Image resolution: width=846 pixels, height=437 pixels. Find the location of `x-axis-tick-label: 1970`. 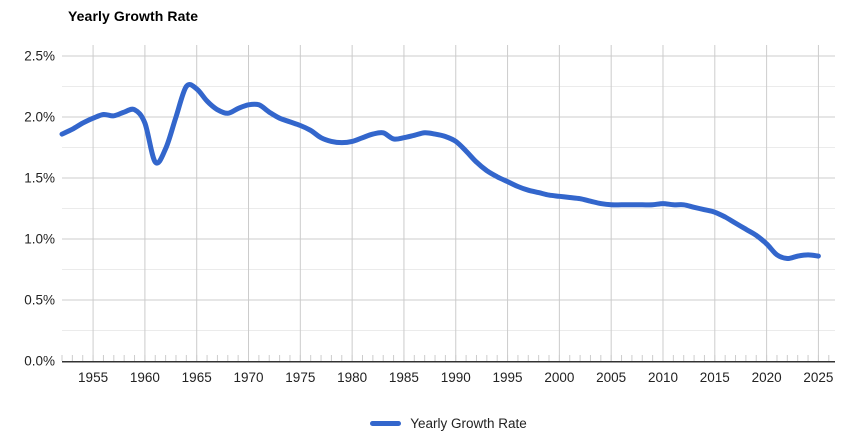

x-axis-tick-label: 1970 is located at coordinates (248, 377).